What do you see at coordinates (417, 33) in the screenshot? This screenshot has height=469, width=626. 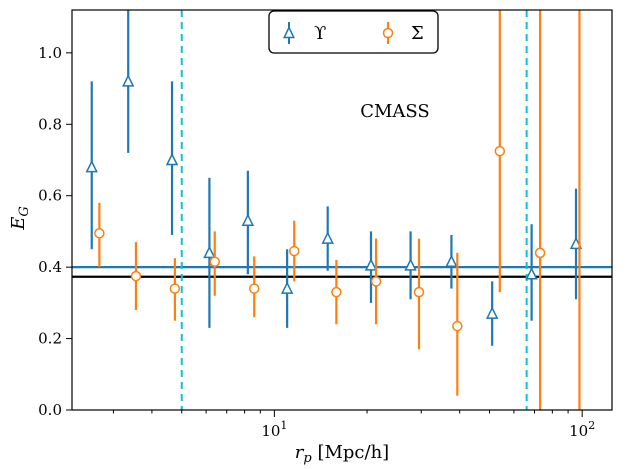 I see `legend-label-sigma: Σ` at bounding box center [417, 33].